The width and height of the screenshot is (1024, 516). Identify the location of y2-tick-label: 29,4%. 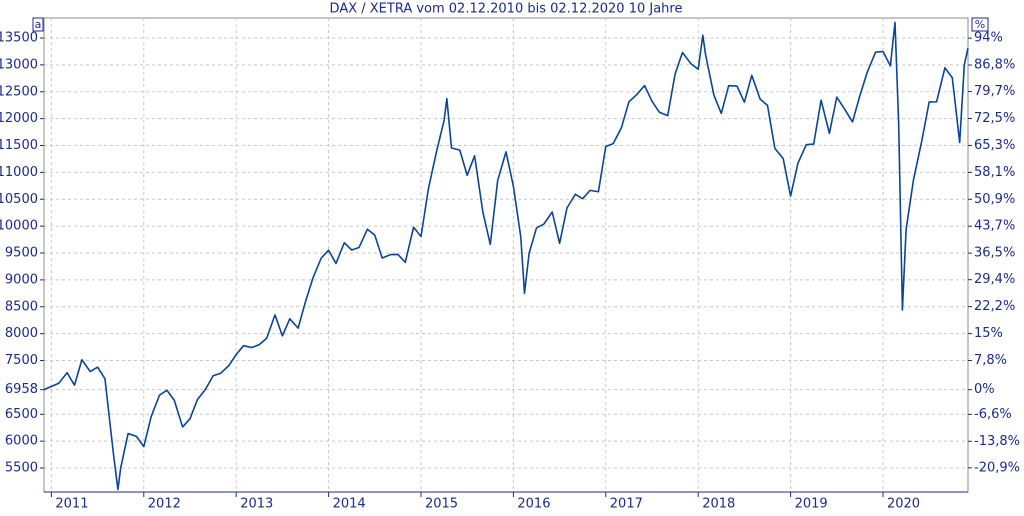
(994, 279).